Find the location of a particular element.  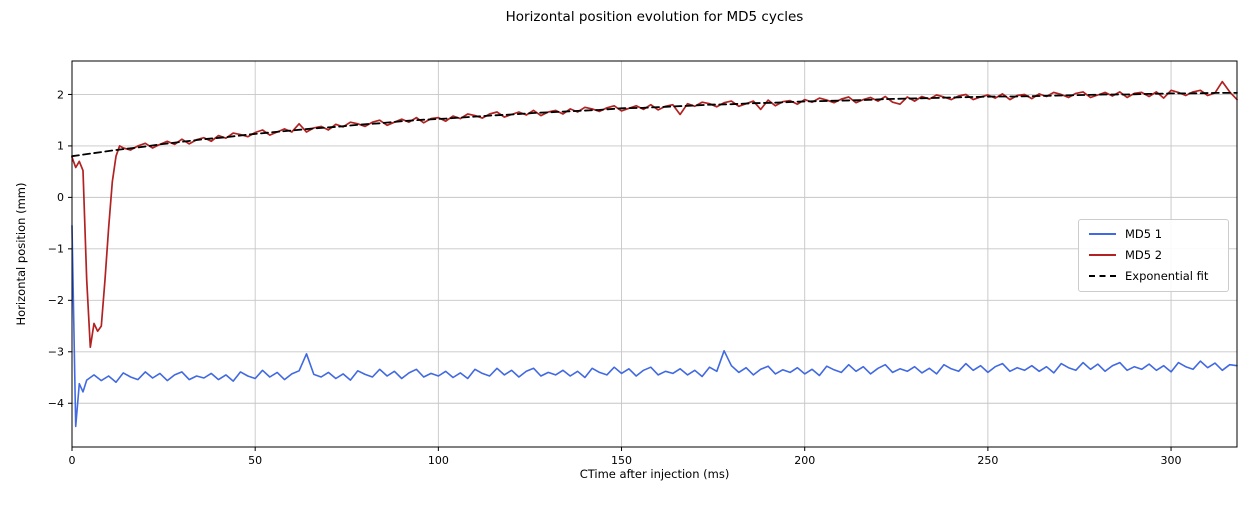

y-tick-label: −4 is located at coordinates (56, 403).